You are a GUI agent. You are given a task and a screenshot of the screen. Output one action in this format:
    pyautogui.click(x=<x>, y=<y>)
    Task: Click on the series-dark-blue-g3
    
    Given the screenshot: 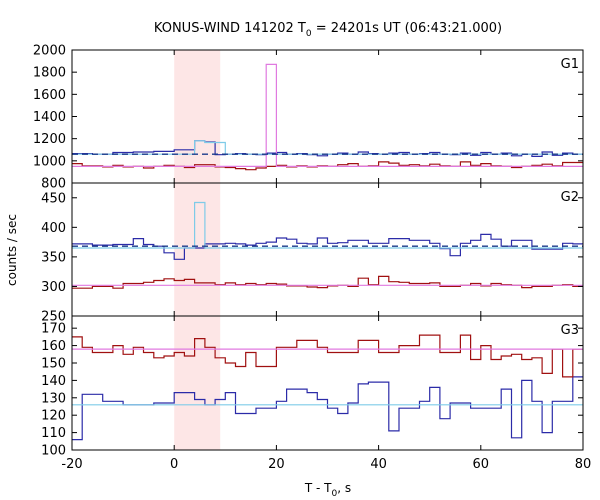 What is the action you would take?
    pyautogui.click(x=327, y=408)
    